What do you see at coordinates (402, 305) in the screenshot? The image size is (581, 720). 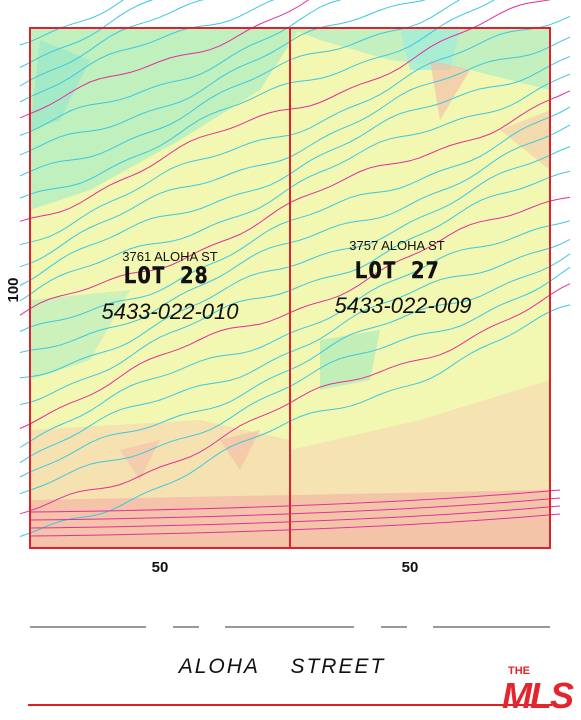 I see `lot-27-apn: 5433-022-009` at bounding box center [402, 305].